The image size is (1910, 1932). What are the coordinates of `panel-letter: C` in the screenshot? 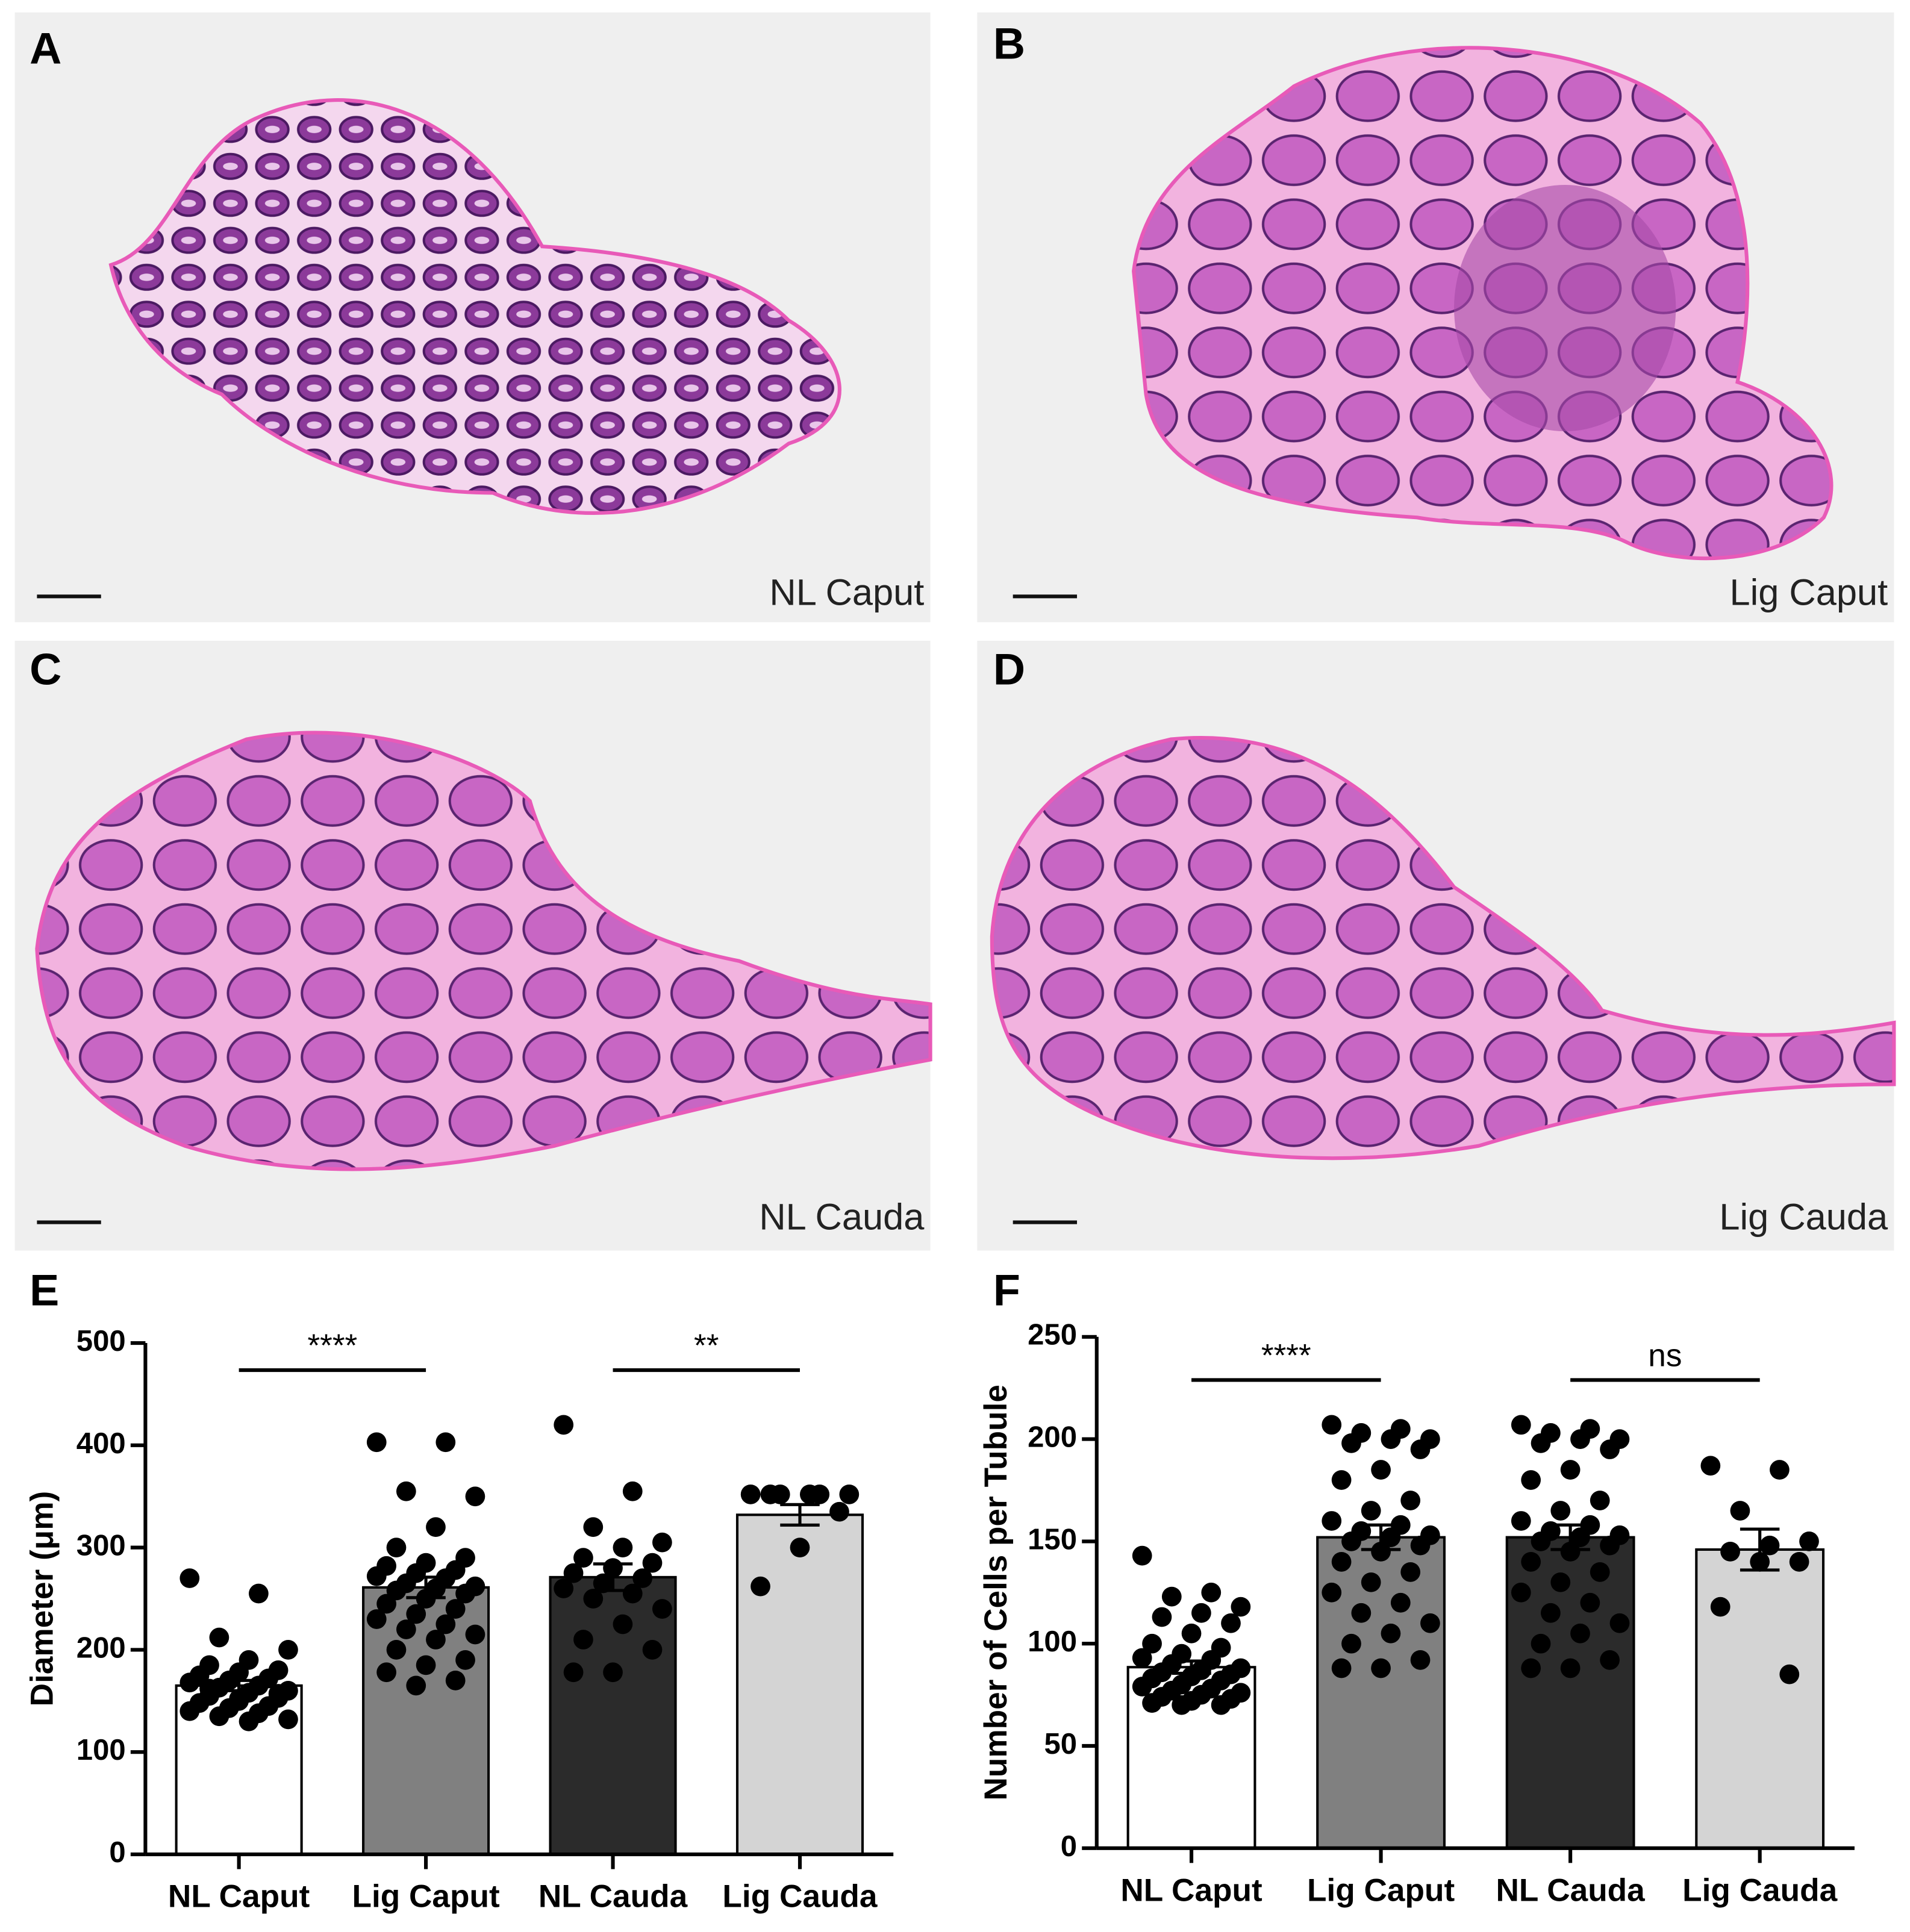 It's located at (45, 669).